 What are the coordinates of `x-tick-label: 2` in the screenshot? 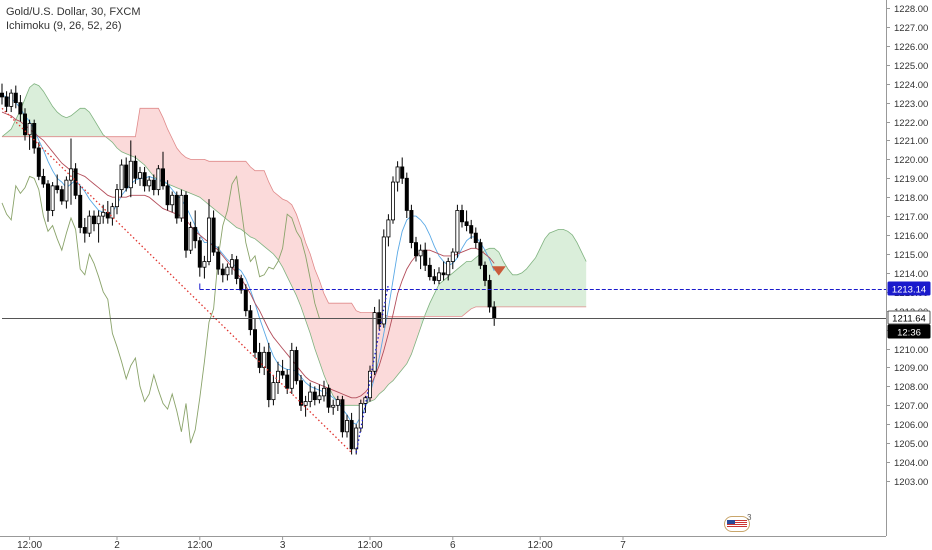 It's located at (117, 545).